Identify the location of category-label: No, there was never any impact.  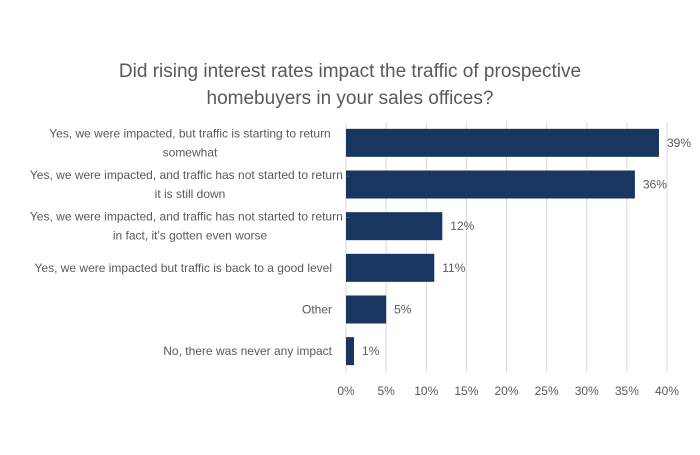
(247, 351).